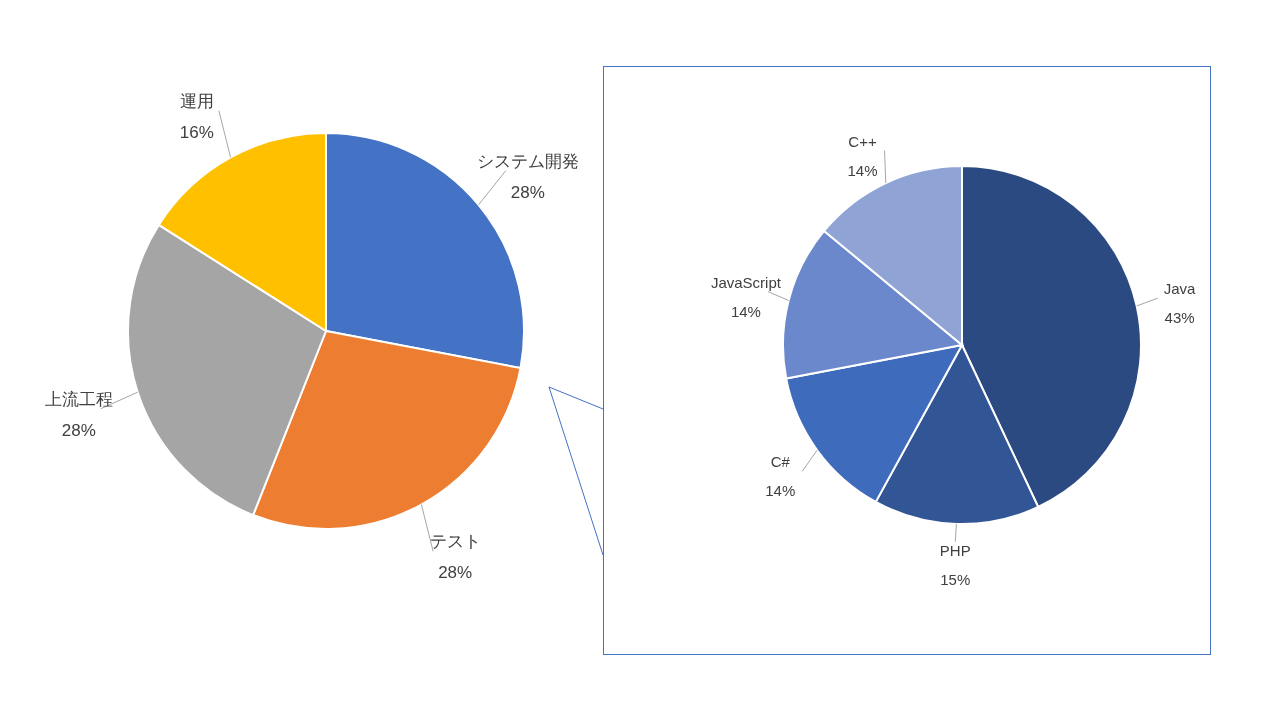 This screenshot has height=720, width=1280. What do you see at coordinates (1180, 289) in the screenshot?
I see `slice-label: Java` at bounding box center [1180, 289].